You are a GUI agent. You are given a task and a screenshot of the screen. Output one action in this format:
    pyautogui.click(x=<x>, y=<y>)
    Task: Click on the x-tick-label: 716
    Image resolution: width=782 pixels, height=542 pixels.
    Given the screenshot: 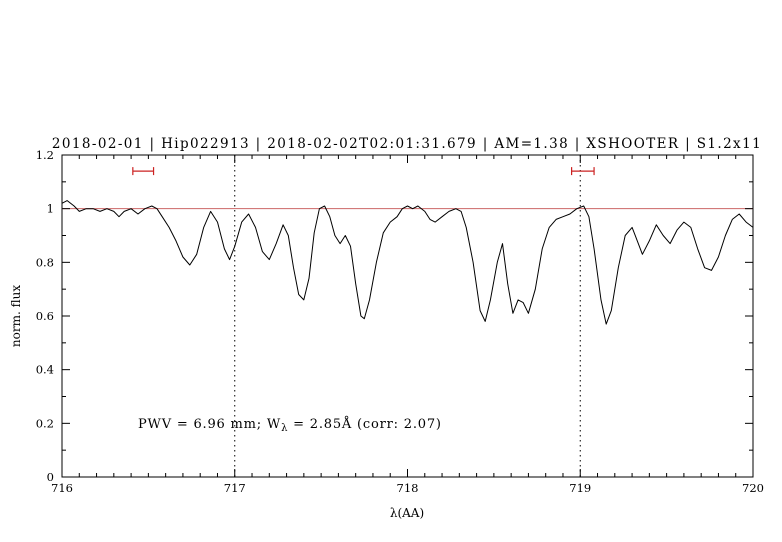 What is the action you would take?
    pyautogui.click(x=62, y=488)
    